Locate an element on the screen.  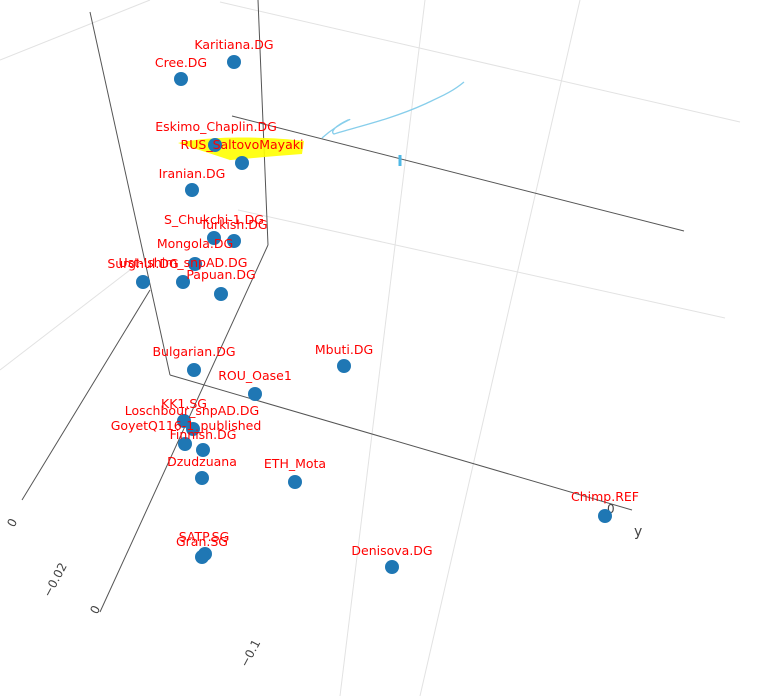
data-point-label: KK1.SG is located at coordinates (184, 403).